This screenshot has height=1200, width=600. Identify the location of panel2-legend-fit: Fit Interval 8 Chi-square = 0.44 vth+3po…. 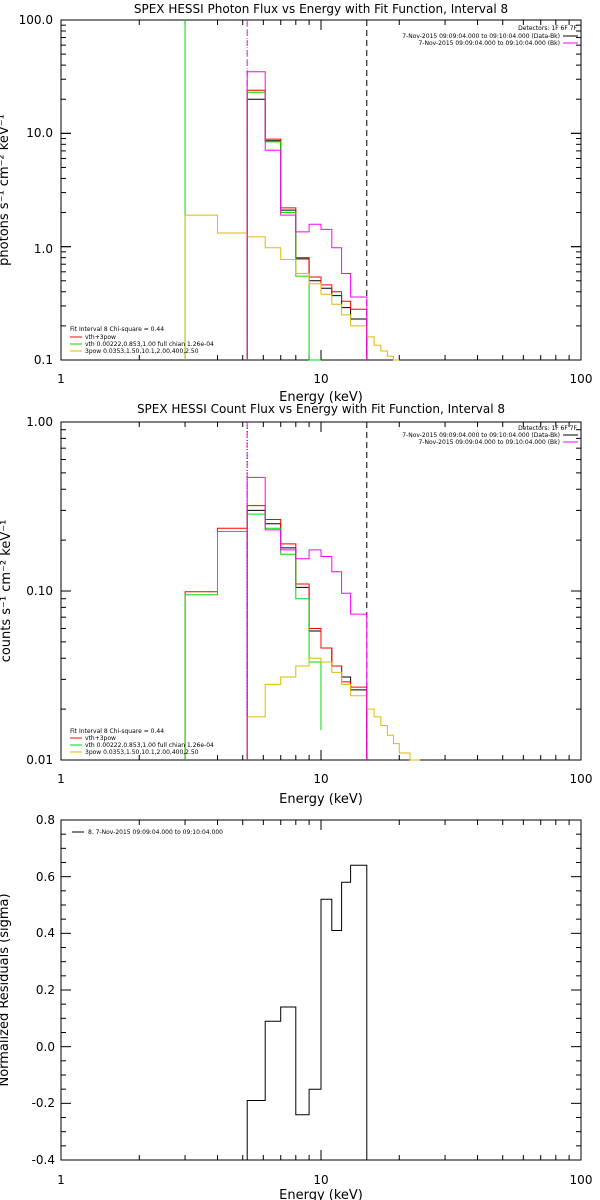
(142, 742).